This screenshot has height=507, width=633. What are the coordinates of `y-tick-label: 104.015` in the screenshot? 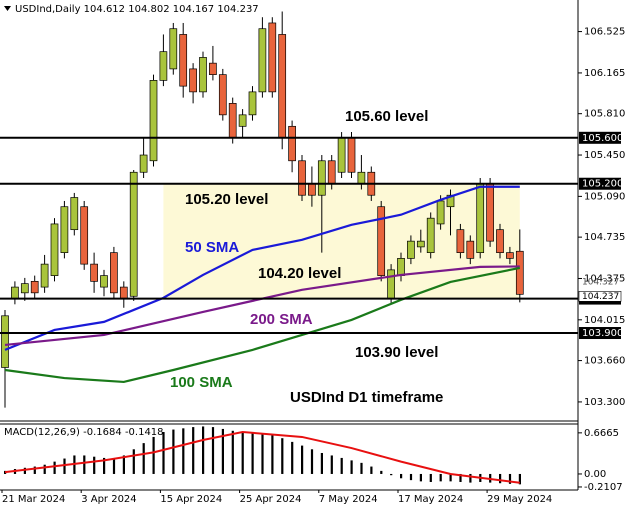 It's located at (604, 320).